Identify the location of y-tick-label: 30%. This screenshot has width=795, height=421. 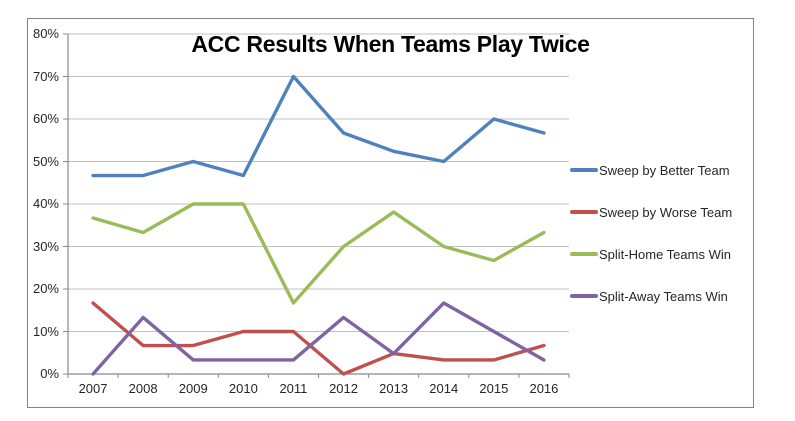
(45, 246).